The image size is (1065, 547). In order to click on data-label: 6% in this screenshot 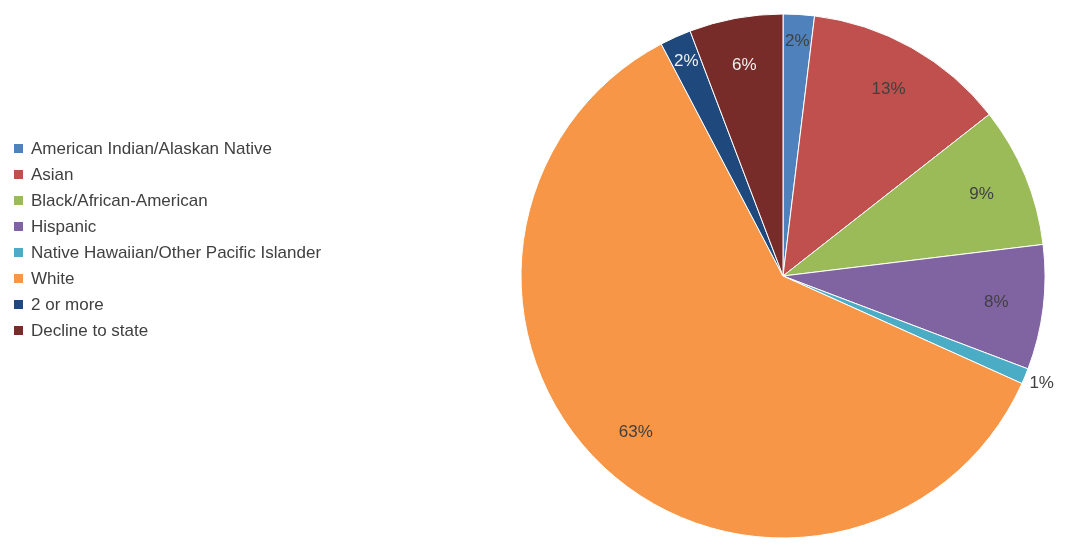, I will do `click(744, 64)`.